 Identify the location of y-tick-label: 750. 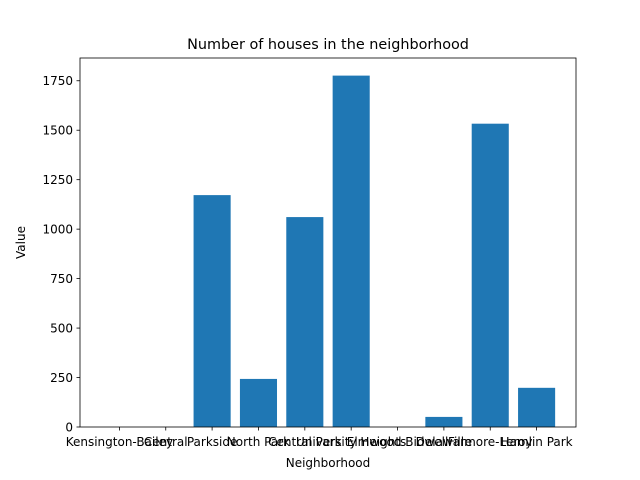
(61, 279).